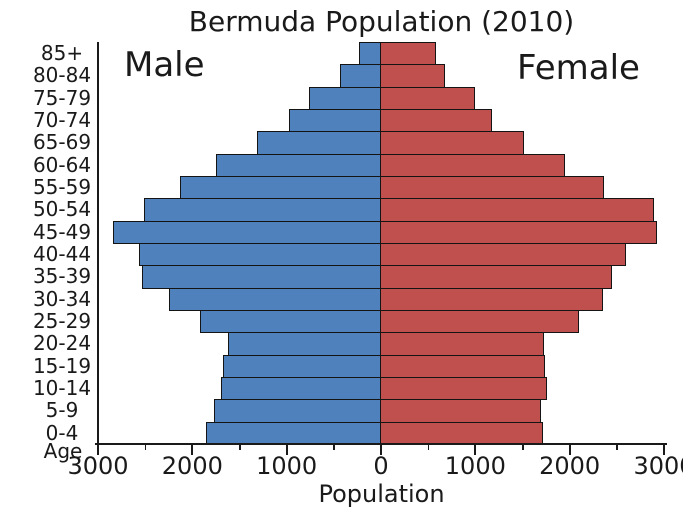 The image size is (683, 512). Describe the element at coordinates (62, 142) in the screenshot. I see `age-tick-label: 65-69` at that location.